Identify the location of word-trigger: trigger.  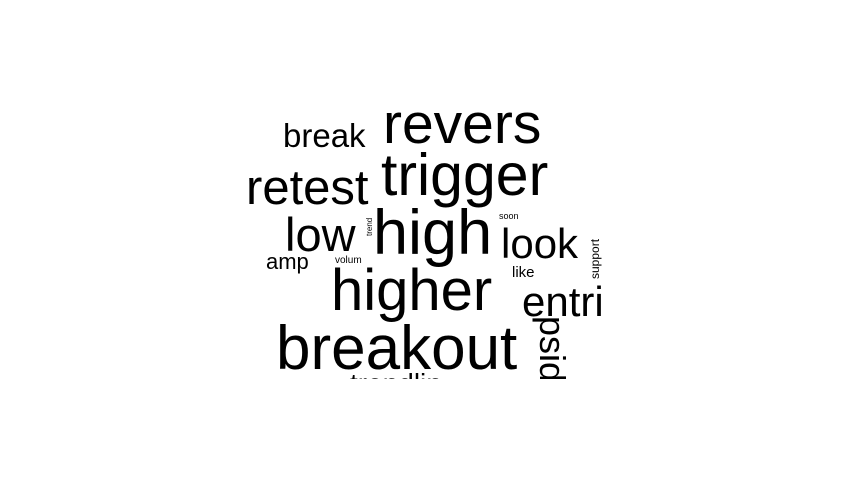
(465, 175).